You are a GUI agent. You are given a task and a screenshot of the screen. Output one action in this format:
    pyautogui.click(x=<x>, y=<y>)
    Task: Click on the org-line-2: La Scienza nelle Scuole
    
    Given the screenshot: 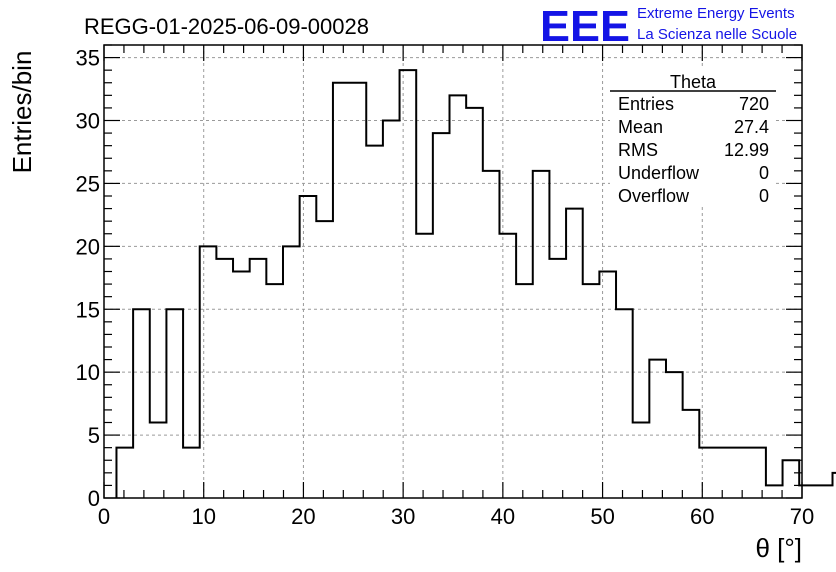 What is the action you would take?
    pyautogui.click(x=717, y=34)
    